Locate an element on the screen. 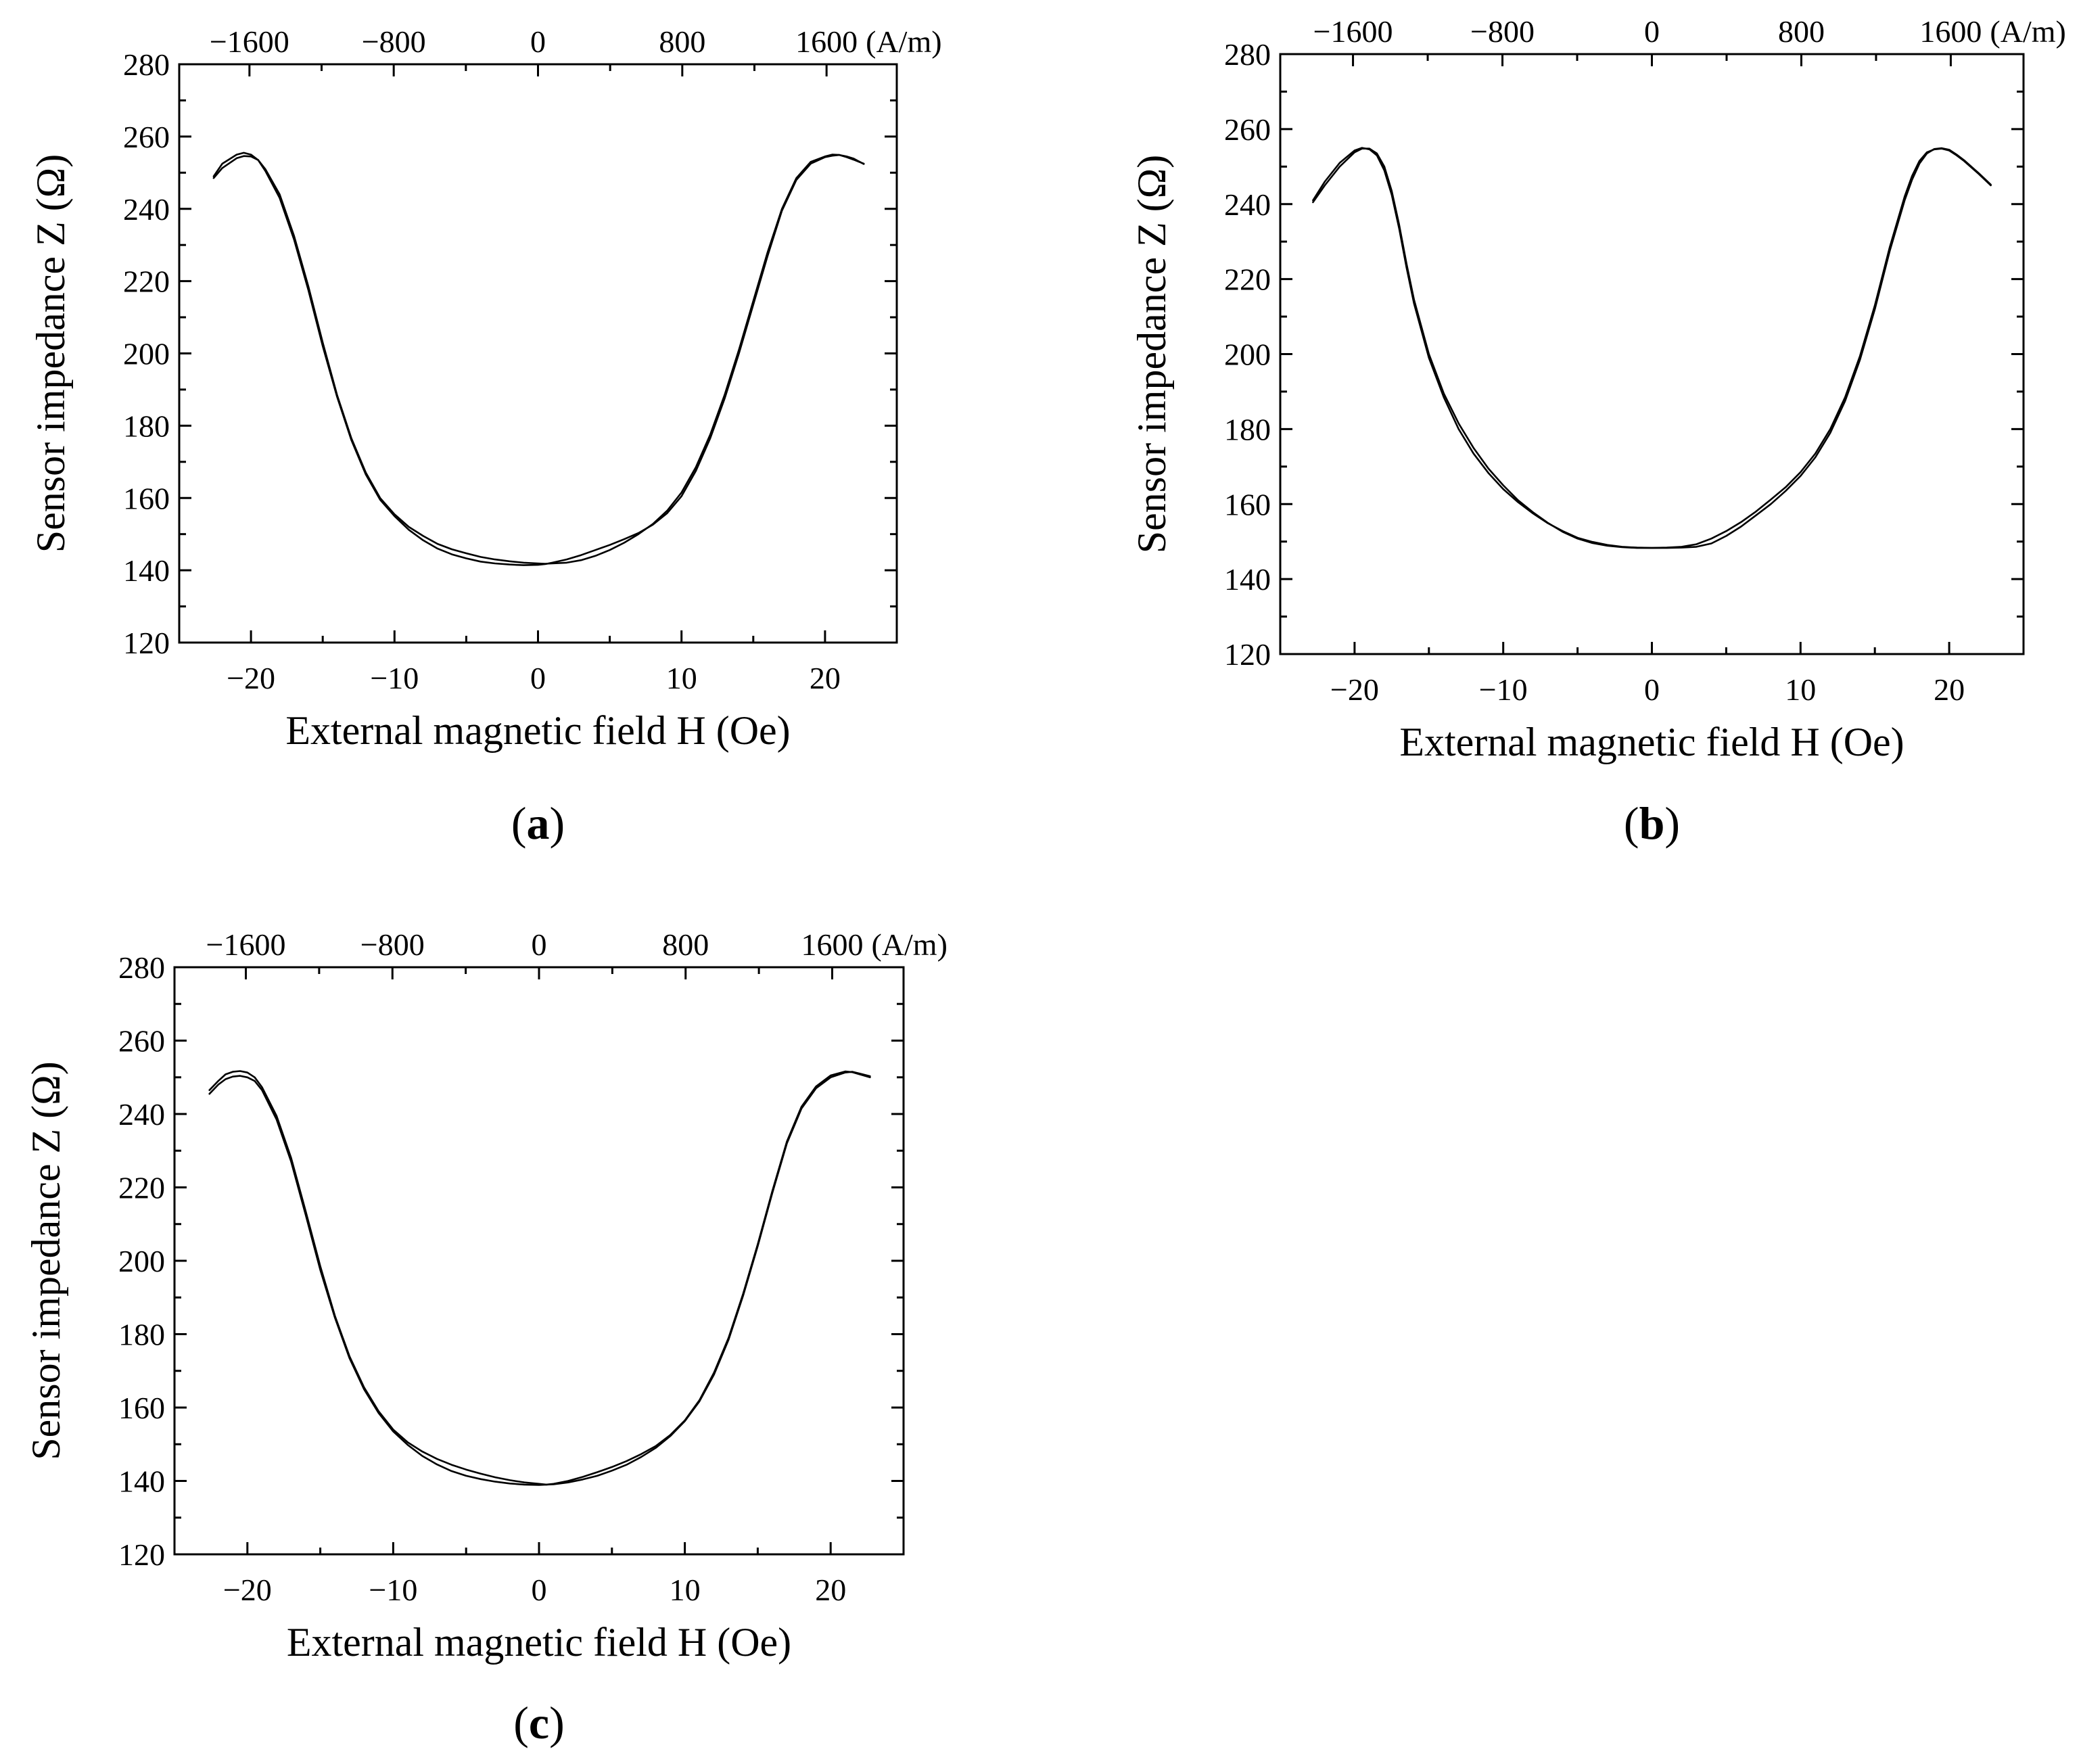 This screenshot has width=2081, height=1764. panel-label-letter: c is located at coordinates (539, 1722).